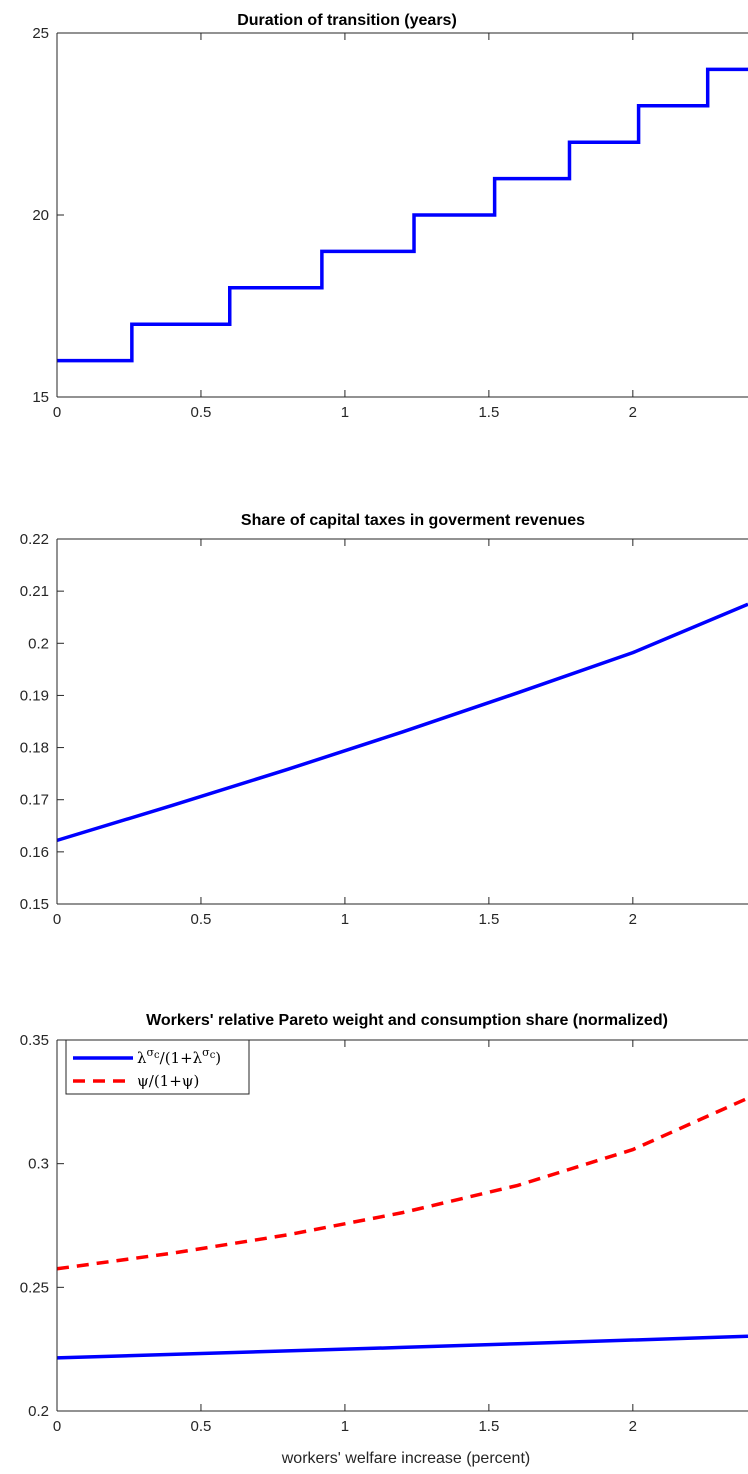 The width and height of the screenshot is (748, 1474). Describe the element at coordinates (34, 852) in the screenshot. I see `y-tick-label: 0.16` at that location.